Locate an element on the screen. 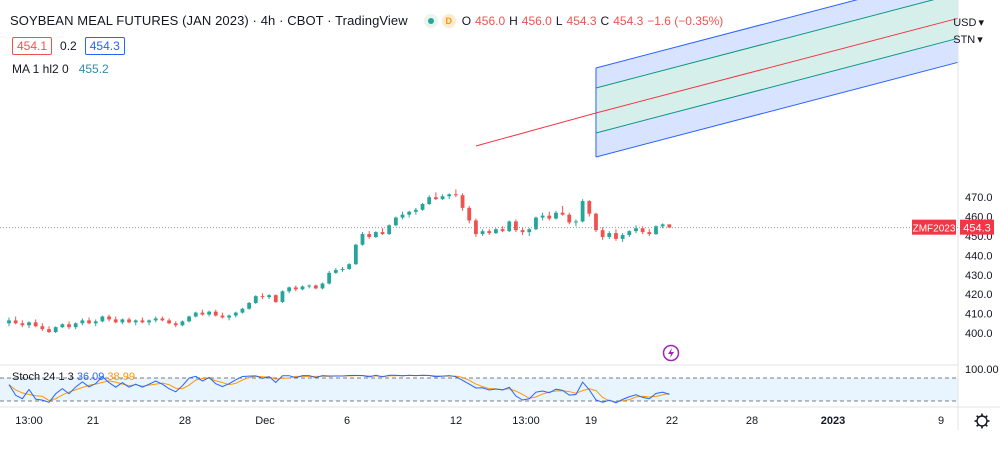 This screenshot has height=456, width=1000. time-tick-label: 2023 is located at coordinates (833, 421).